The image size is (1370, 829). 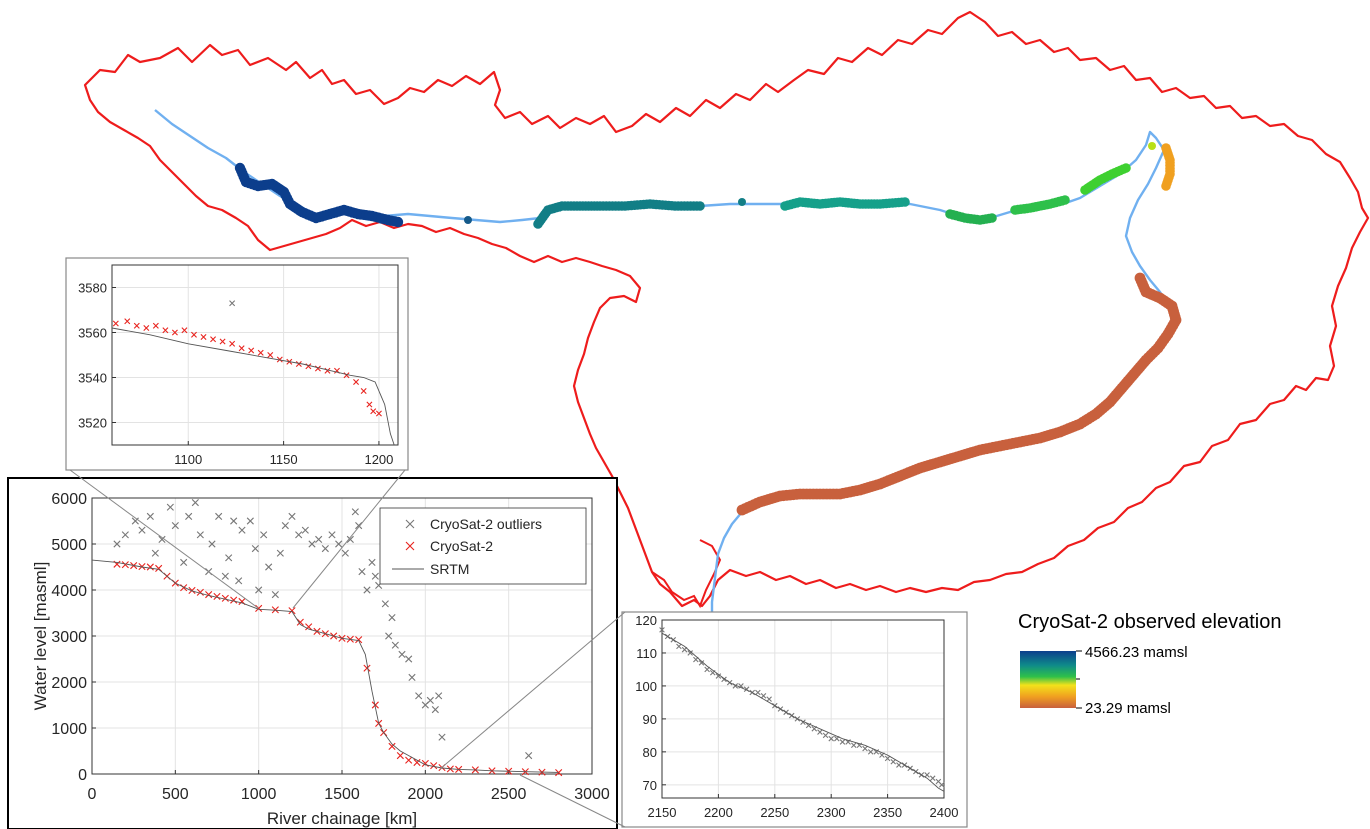 I want to click on x-tick-label: 2000, so click(x=426, y=794).